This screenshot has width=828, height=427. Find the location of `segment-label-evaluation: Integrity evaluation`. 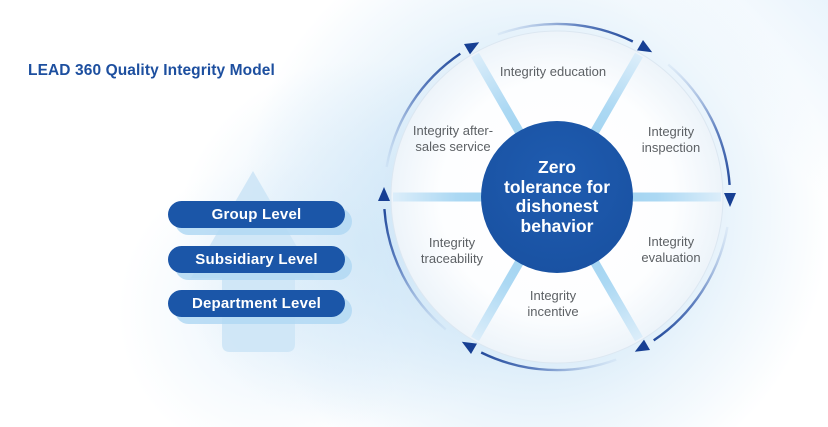

segment-label-evaluation: Integrity evaluation is located at coordinates (671, 249).